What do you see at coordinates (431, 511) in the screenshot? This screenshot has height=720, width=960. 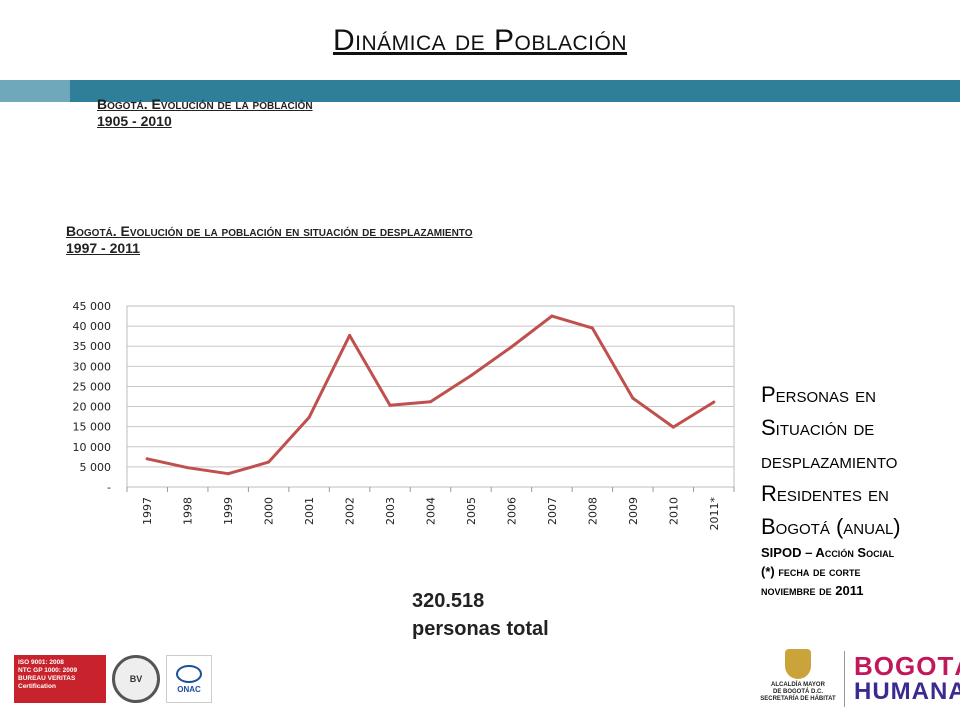 I see `x-tick-label: 2004` at bounding box center [431, 511].